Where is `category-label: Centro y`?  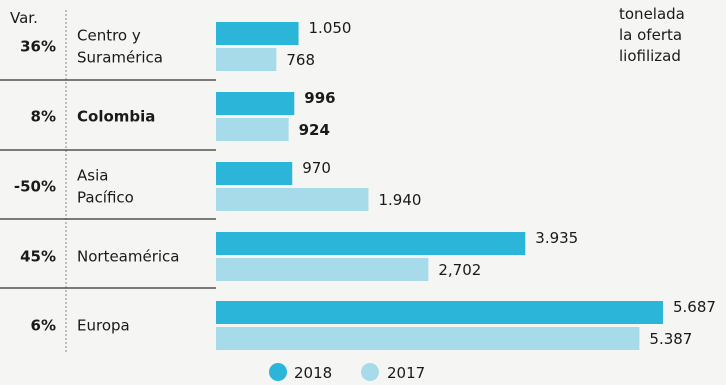 category-label: Centro y is located at coordinates (109, 36).